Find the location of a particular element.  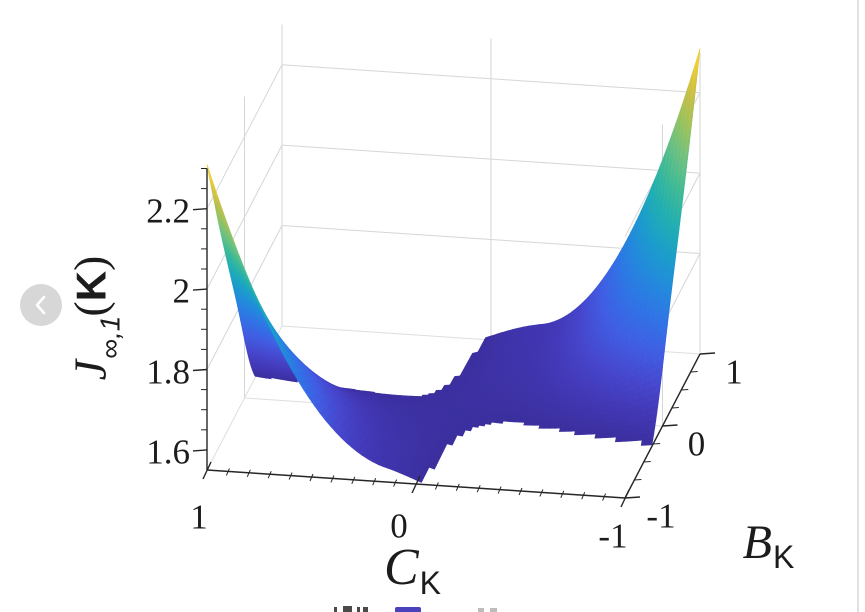

x-axis-label: CK is located at coordinates (412, 569).